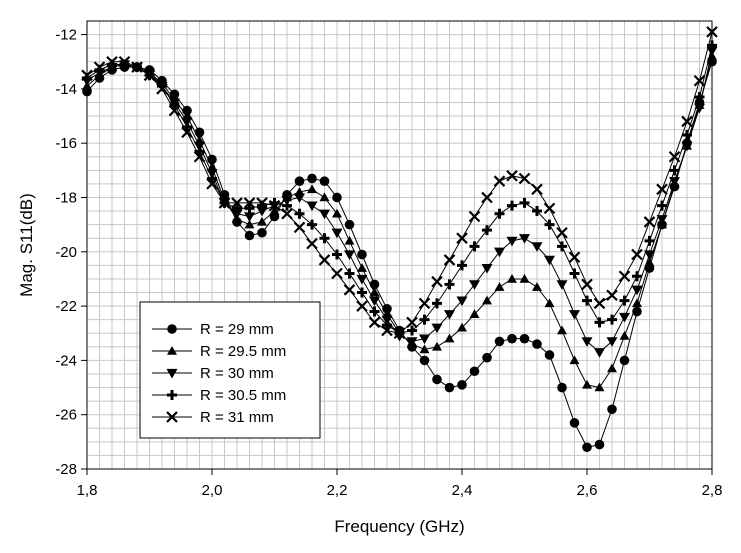 This screenshot has width=741, height=553. Describe the element at coordinates (66, 35) in the screenshot. I see `y-tick-label: -12` at that location.